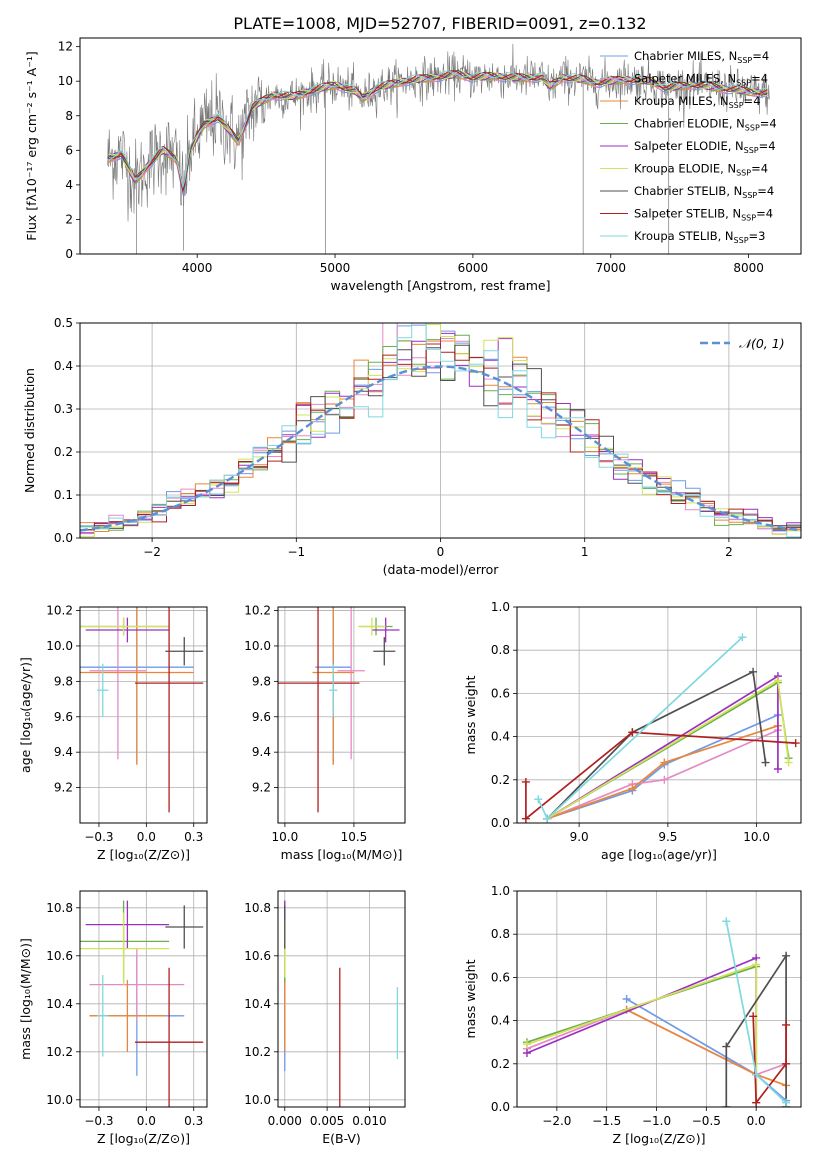 Image resolution: width=819 pixels, height=1170 pixels. Describe the element at coordinates (143, 854) in the screenshot. I see `x-axis-label: Z [log₁₀(Z/Z⊙)]` at that location.